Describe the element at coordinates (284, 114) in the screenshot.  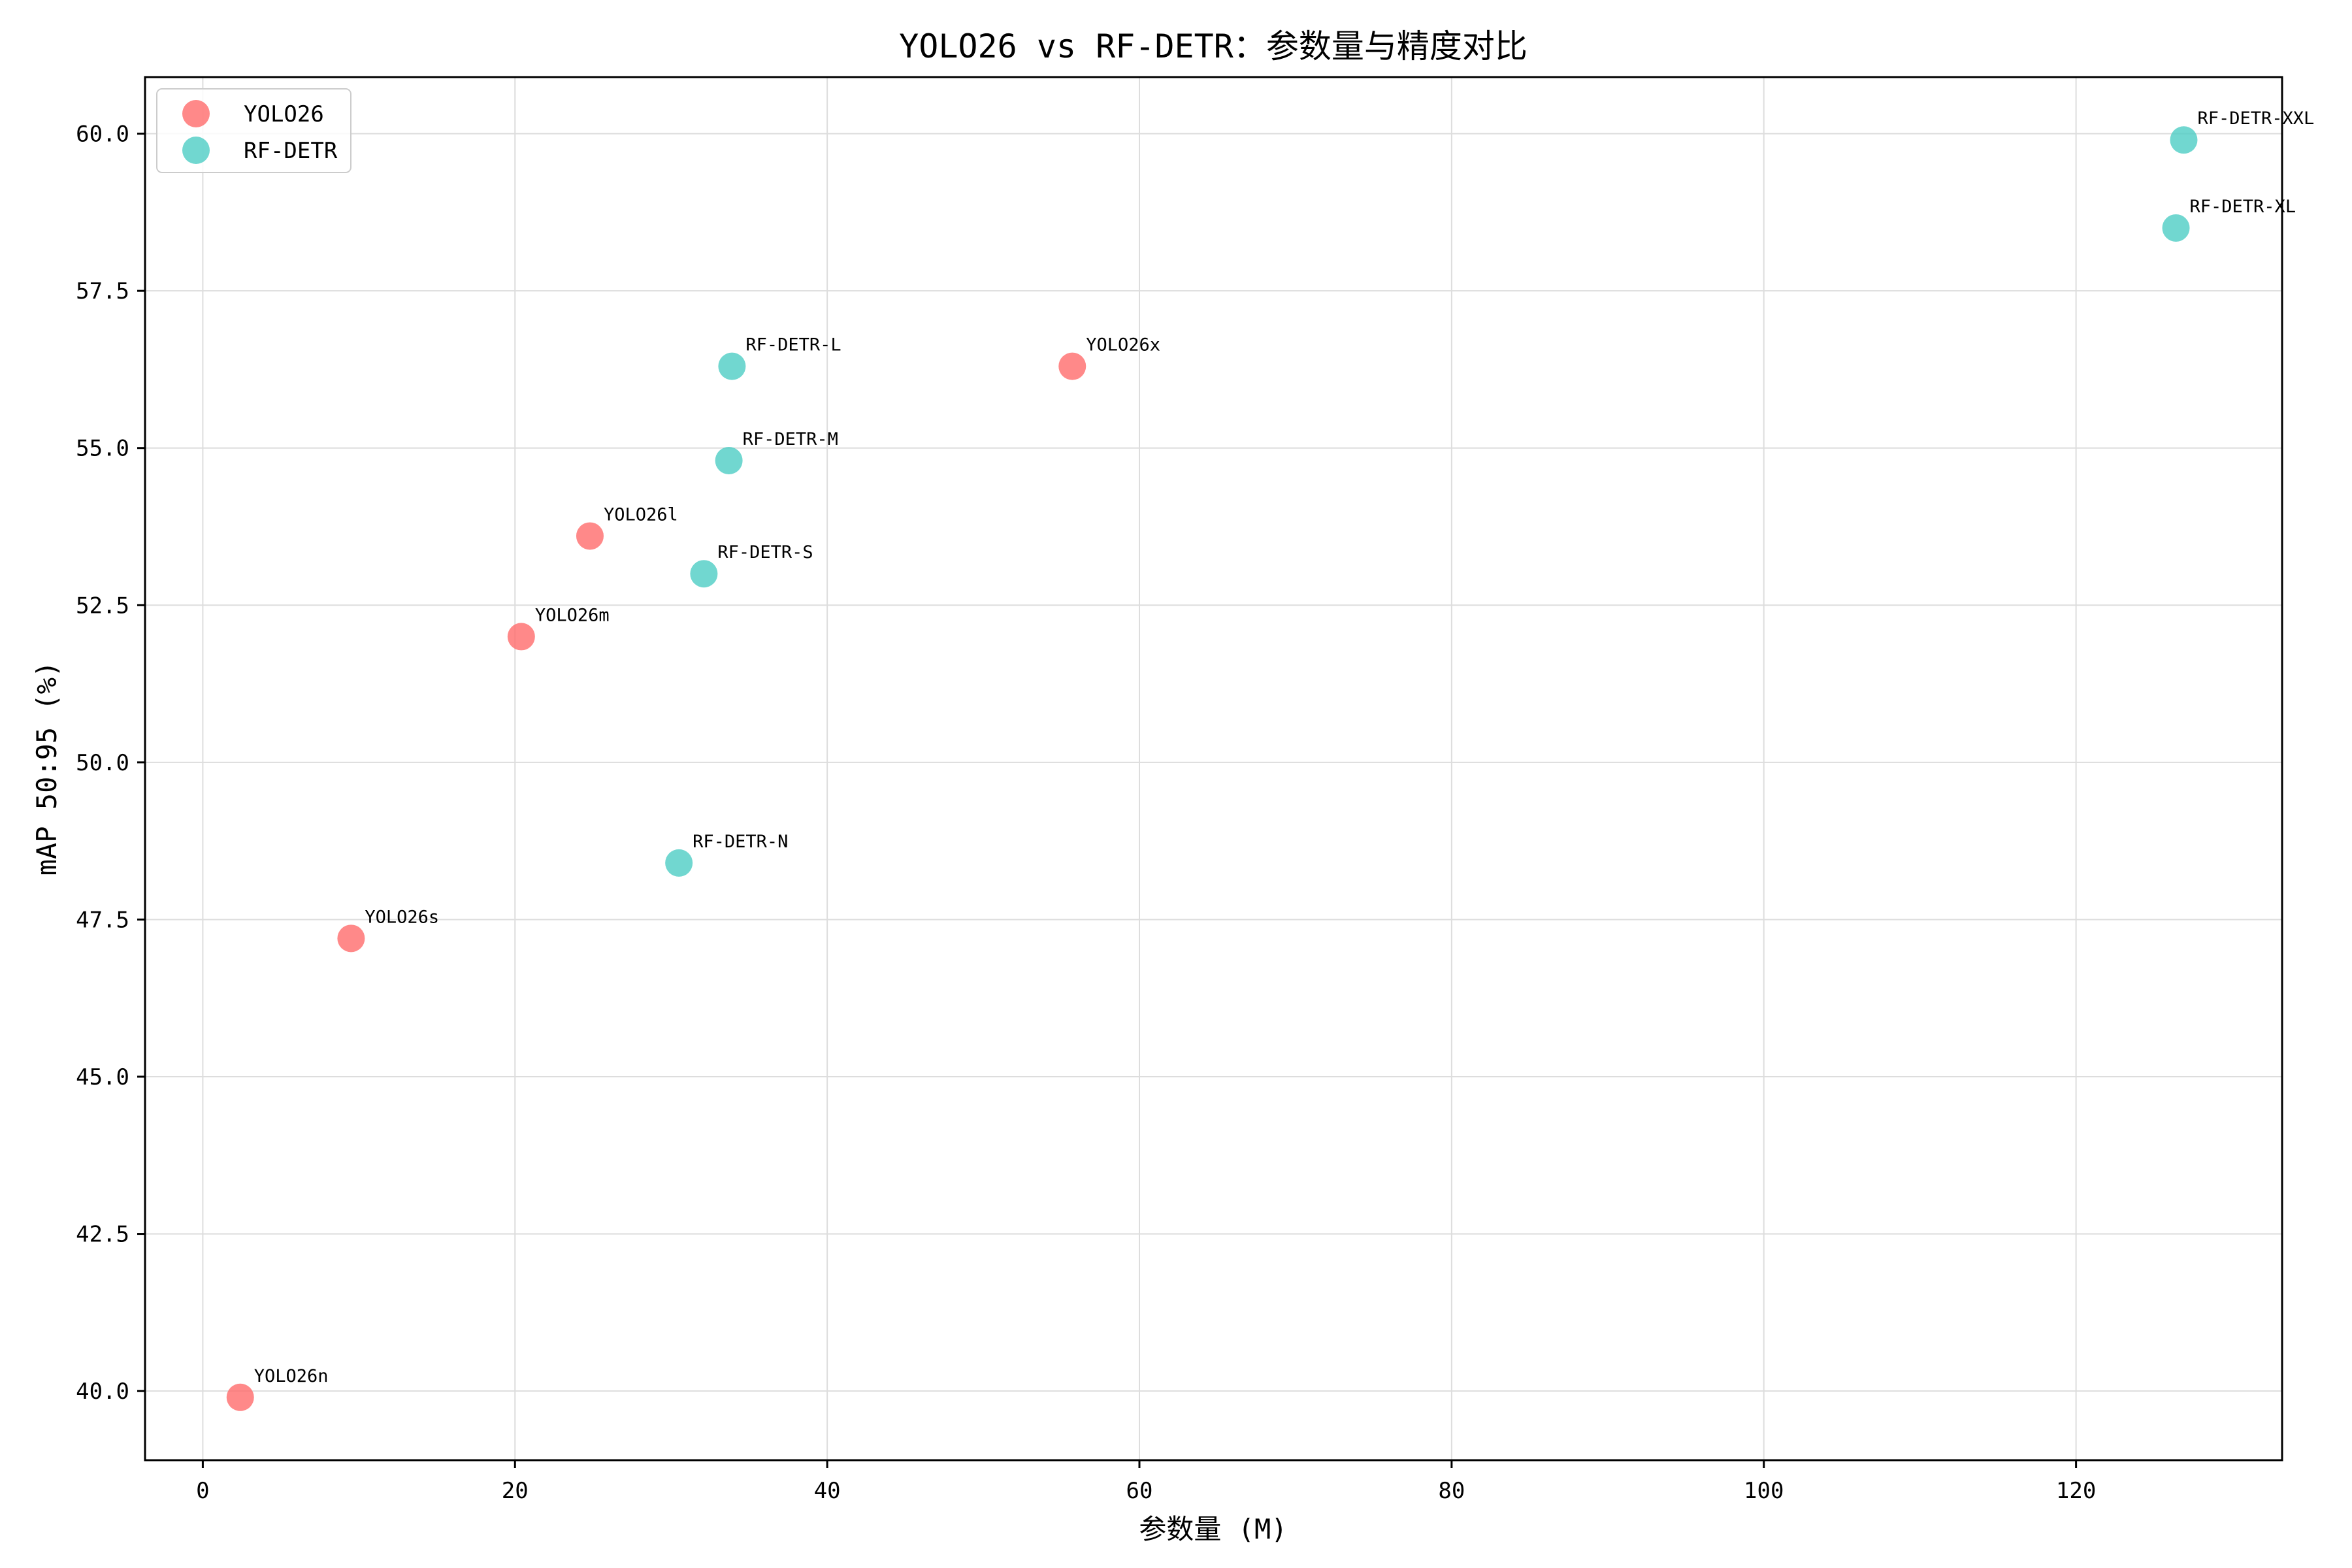
I see `legend-label-yolo26: YOLO26` at that location.